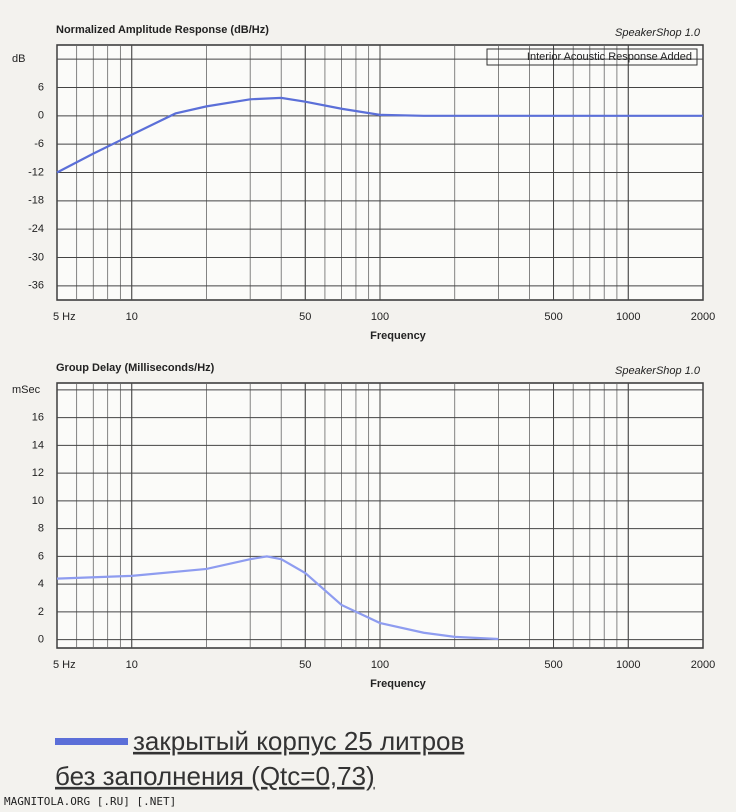 Image resolution: width=736 pixels, height=812 pixels. What do you see at coordinates (91, 741) in the screenshot?
I see `legend-swatch` at bounding box center [91, 741].